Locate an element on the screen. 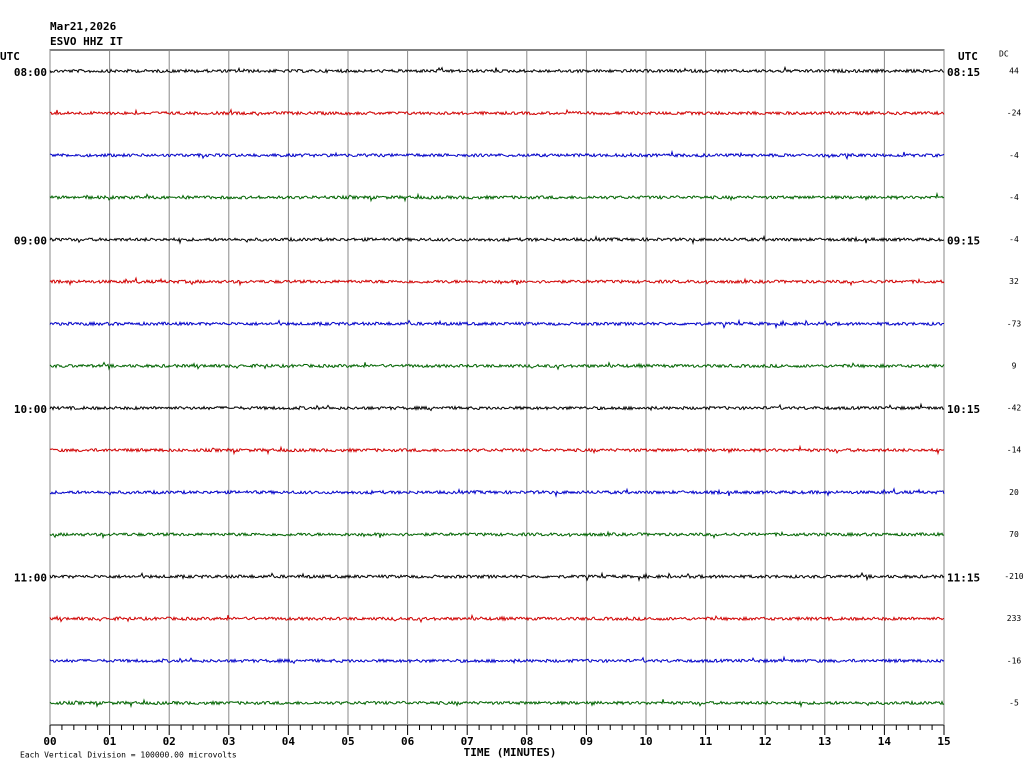  dc-offset: 32 is located at coordinates (1014, 281).